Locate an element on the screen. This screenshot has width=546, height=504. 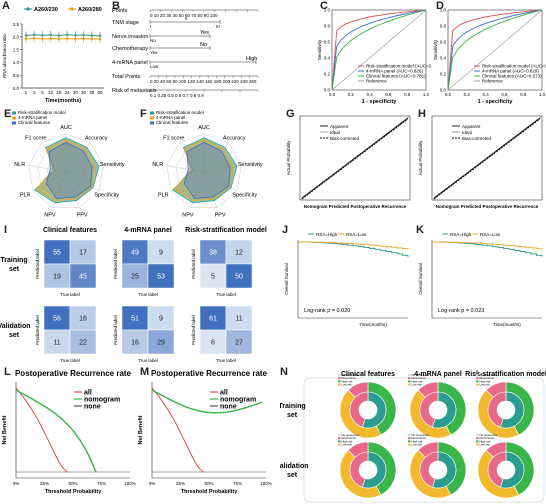
row-header: set is located at coordinates (292, 475).